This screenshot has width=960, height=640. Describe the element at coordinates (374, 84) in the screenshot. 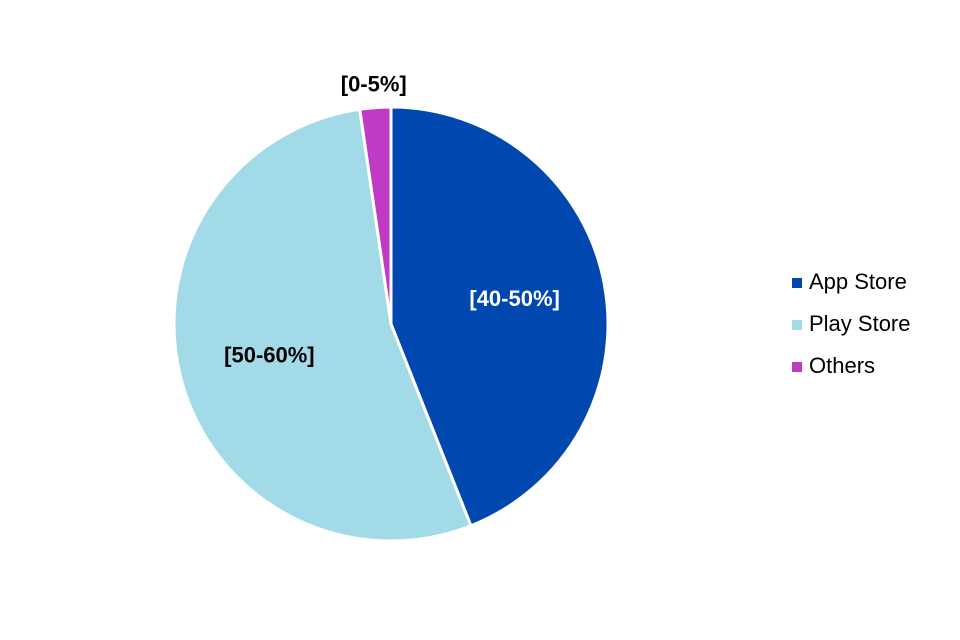

I see `data-label: [0-5%]` at that location.